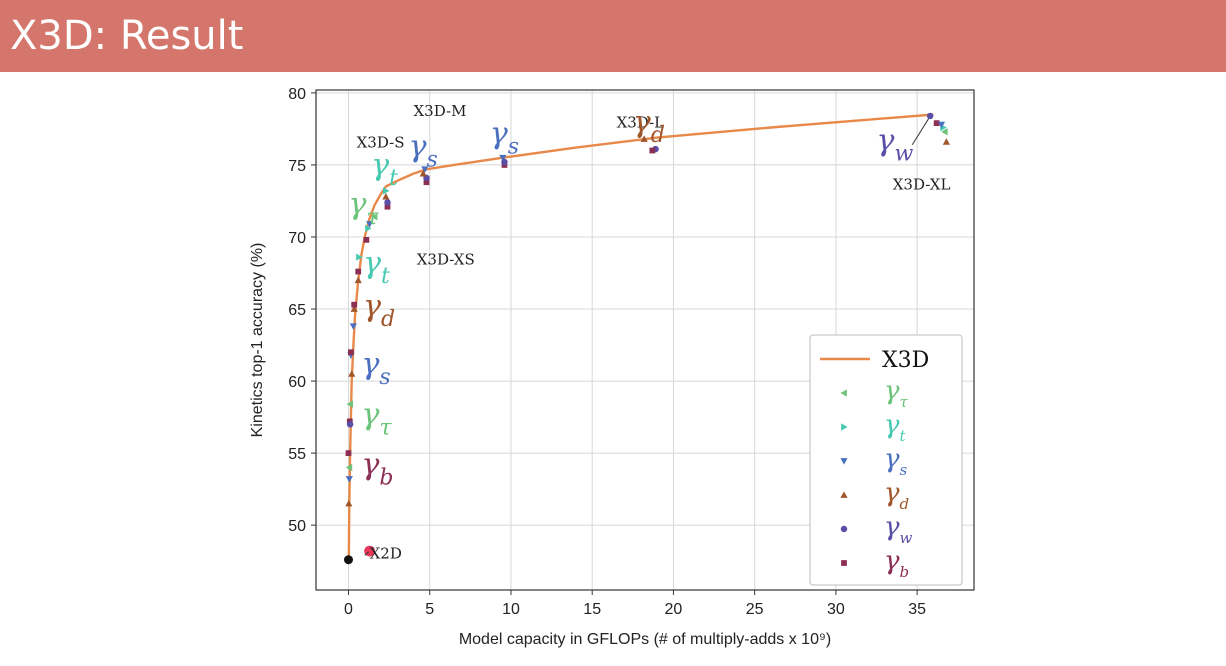 The image size is (1226, 666). Describe the element at coordinates (429, 609) in the screenshot. I see `x-tick-label: 5` at that location.